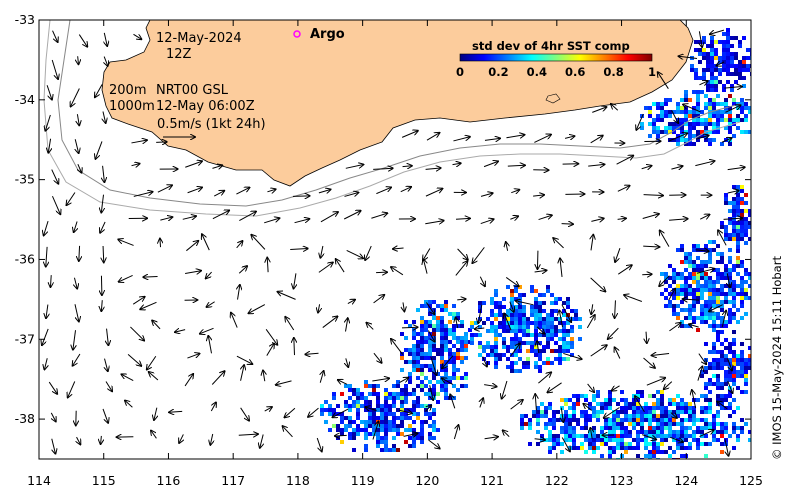 The height and width of the screenshot is (492, 791). Describe the element at coordinates (363, 480) in the screenshot. I see `x-tick-label: 119` at that location.